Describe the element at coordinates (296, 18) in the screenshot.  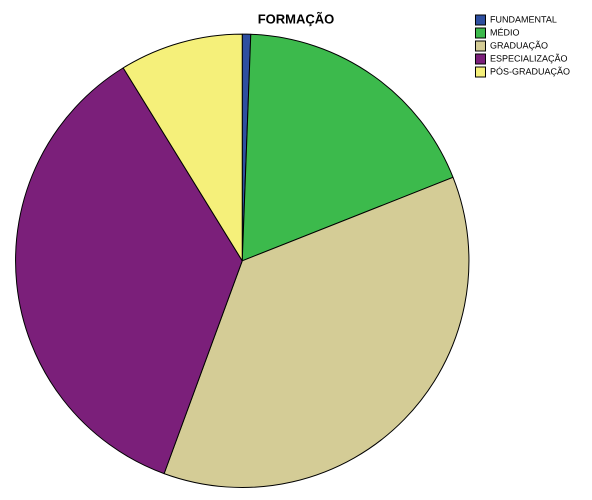
I see `chart-title: FORMAÇÃO` at that location.